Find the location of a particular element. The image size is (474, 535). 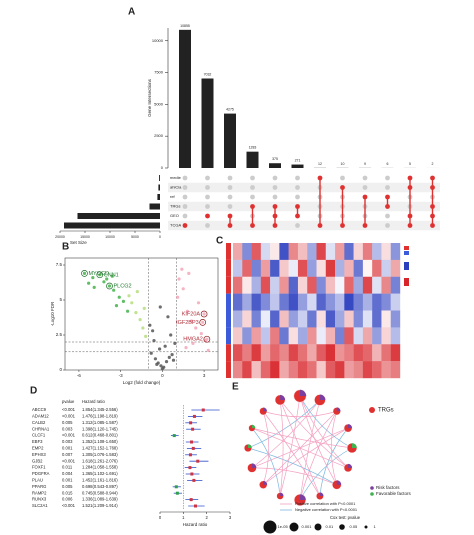

annotation: CNN1 is located at coordinates (111, 275).